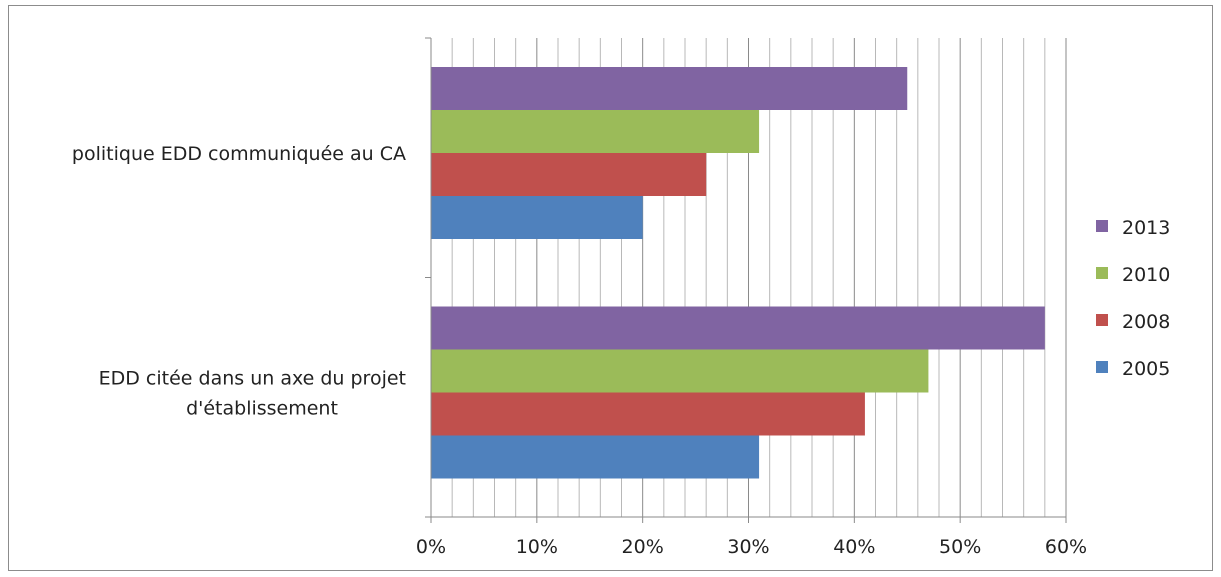  What do you see at coordinates (680, 371) in the screenshot?
I see `bar-2010-cat1` at bounding box center [680, 371].